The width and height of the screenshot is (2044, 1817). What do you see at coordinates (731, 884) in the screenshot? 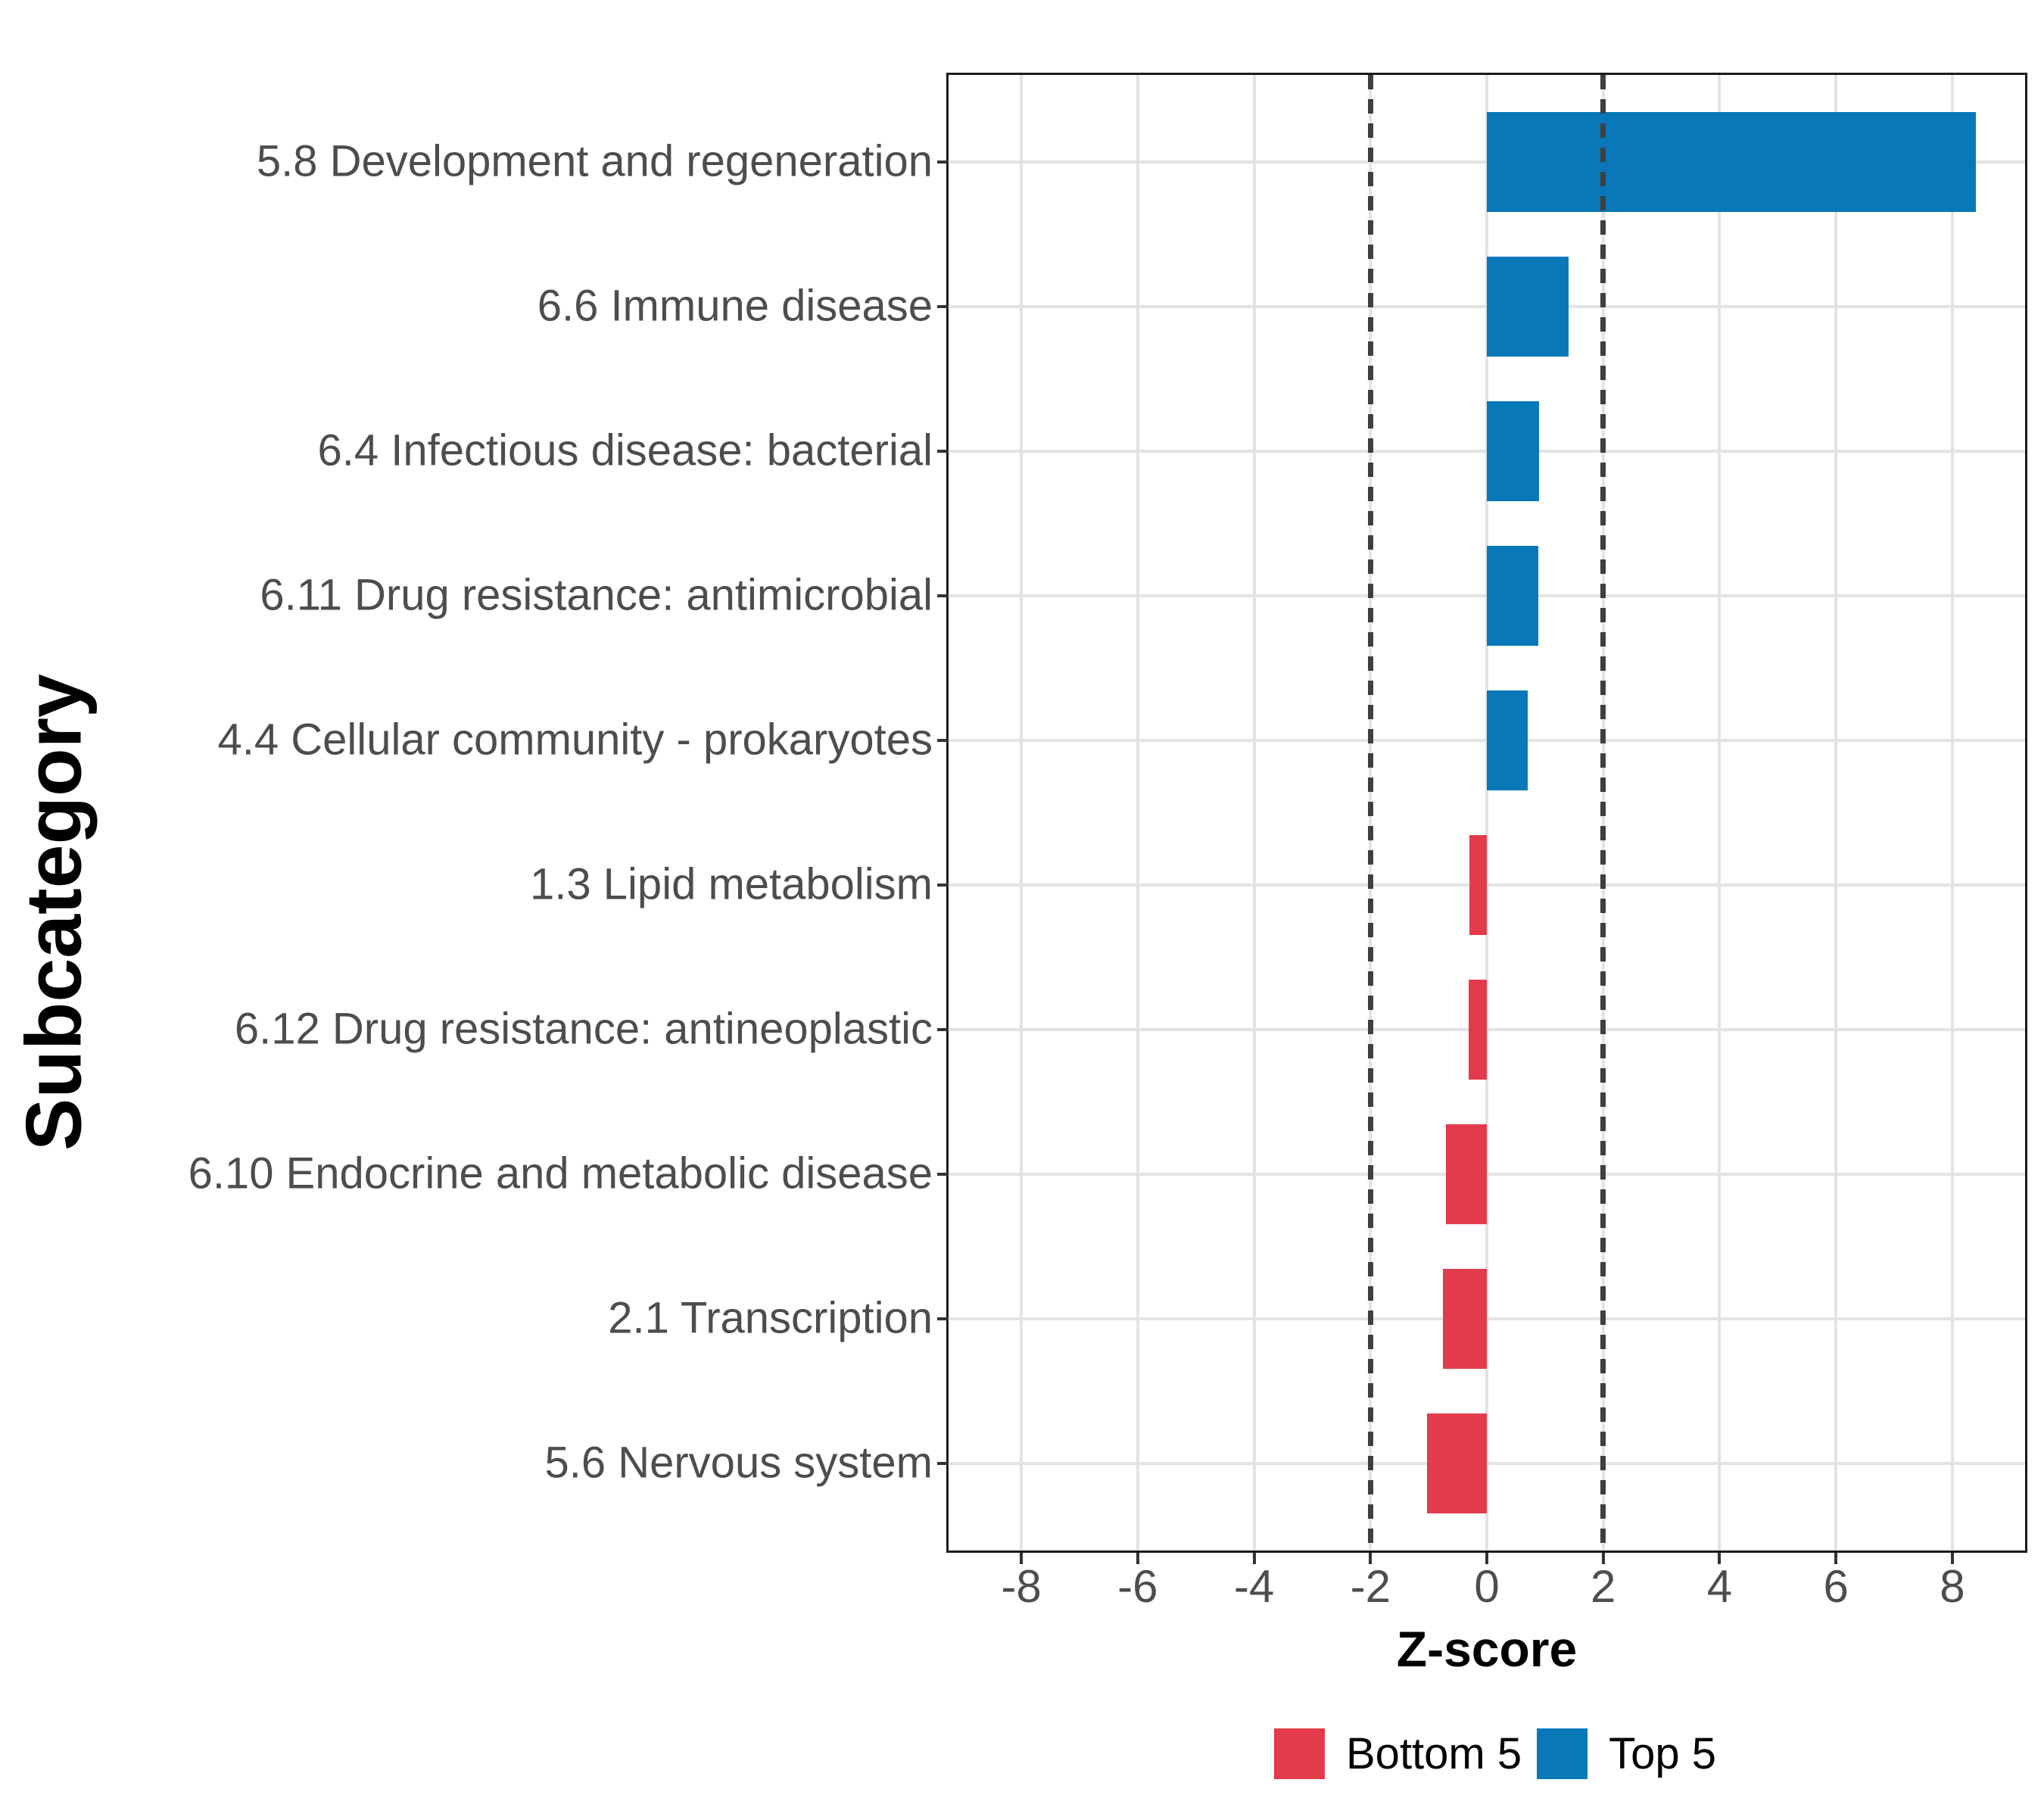
I see `category-label: 1.3 Lipid metabolism` at bounding box center [731, 884].